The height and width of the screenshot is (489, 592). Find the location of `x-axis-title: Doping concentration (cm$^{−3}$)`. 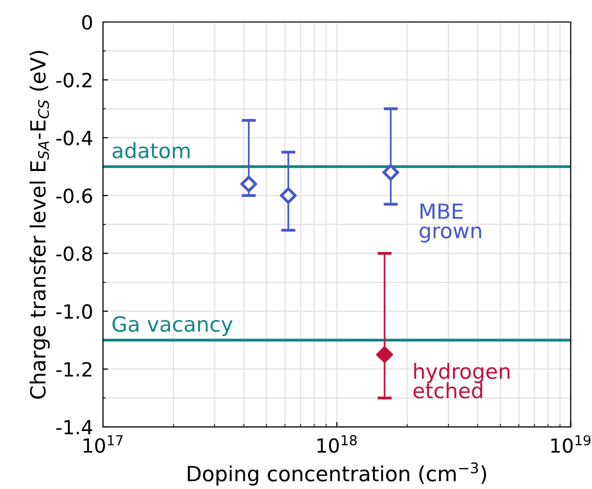

x-axis-title: Doping concentration (cm$^{−3}$) is located at coordinates (337, 474).